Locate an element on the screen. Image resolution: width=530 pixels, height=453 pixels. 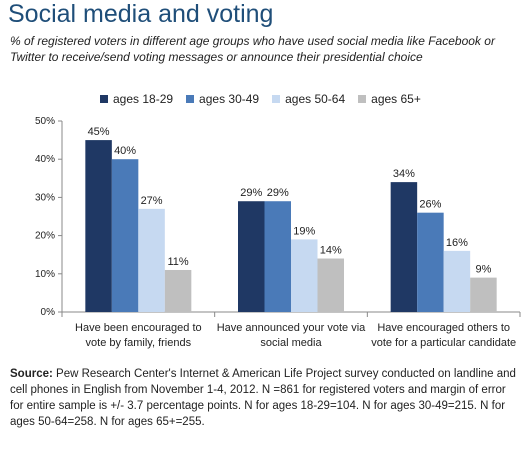
y-tick-label: 50% is located at coordinates (45, 121).